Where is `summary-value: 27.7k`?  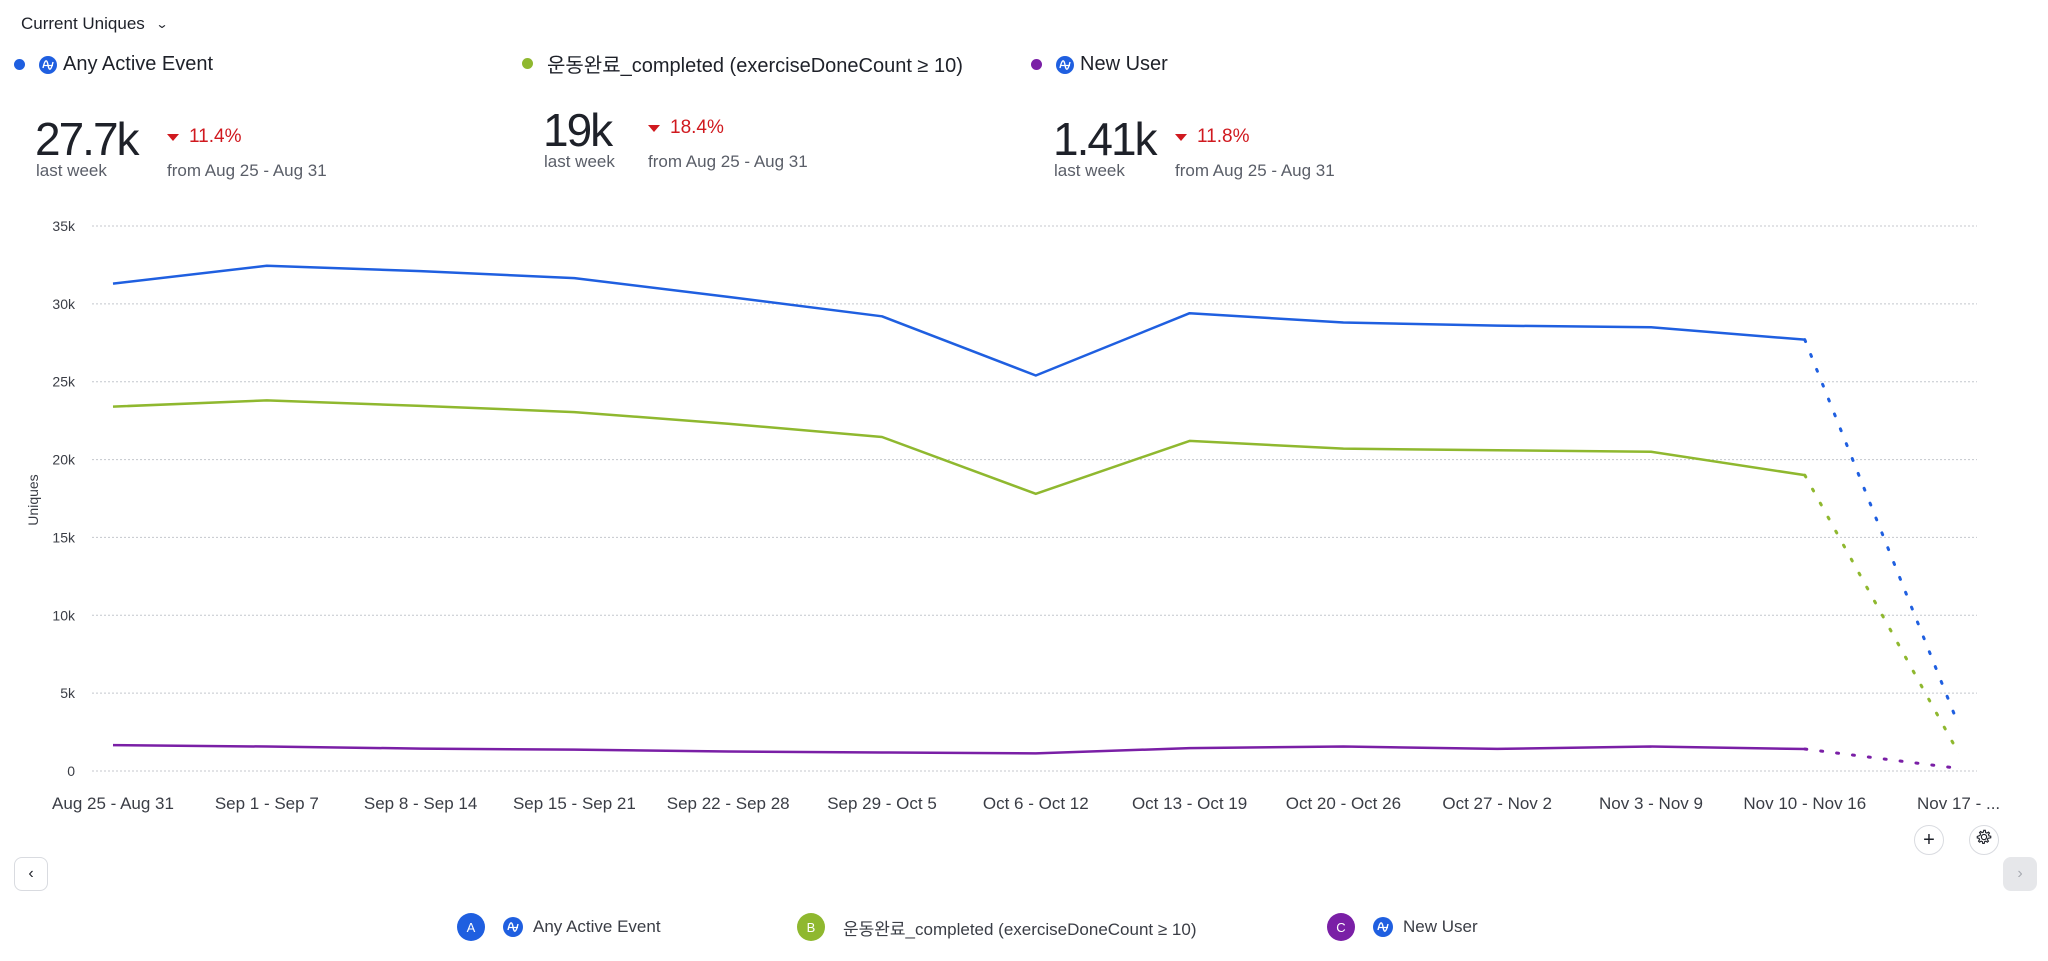
summary-value: 27.7k is located at coordinates (87, 139).